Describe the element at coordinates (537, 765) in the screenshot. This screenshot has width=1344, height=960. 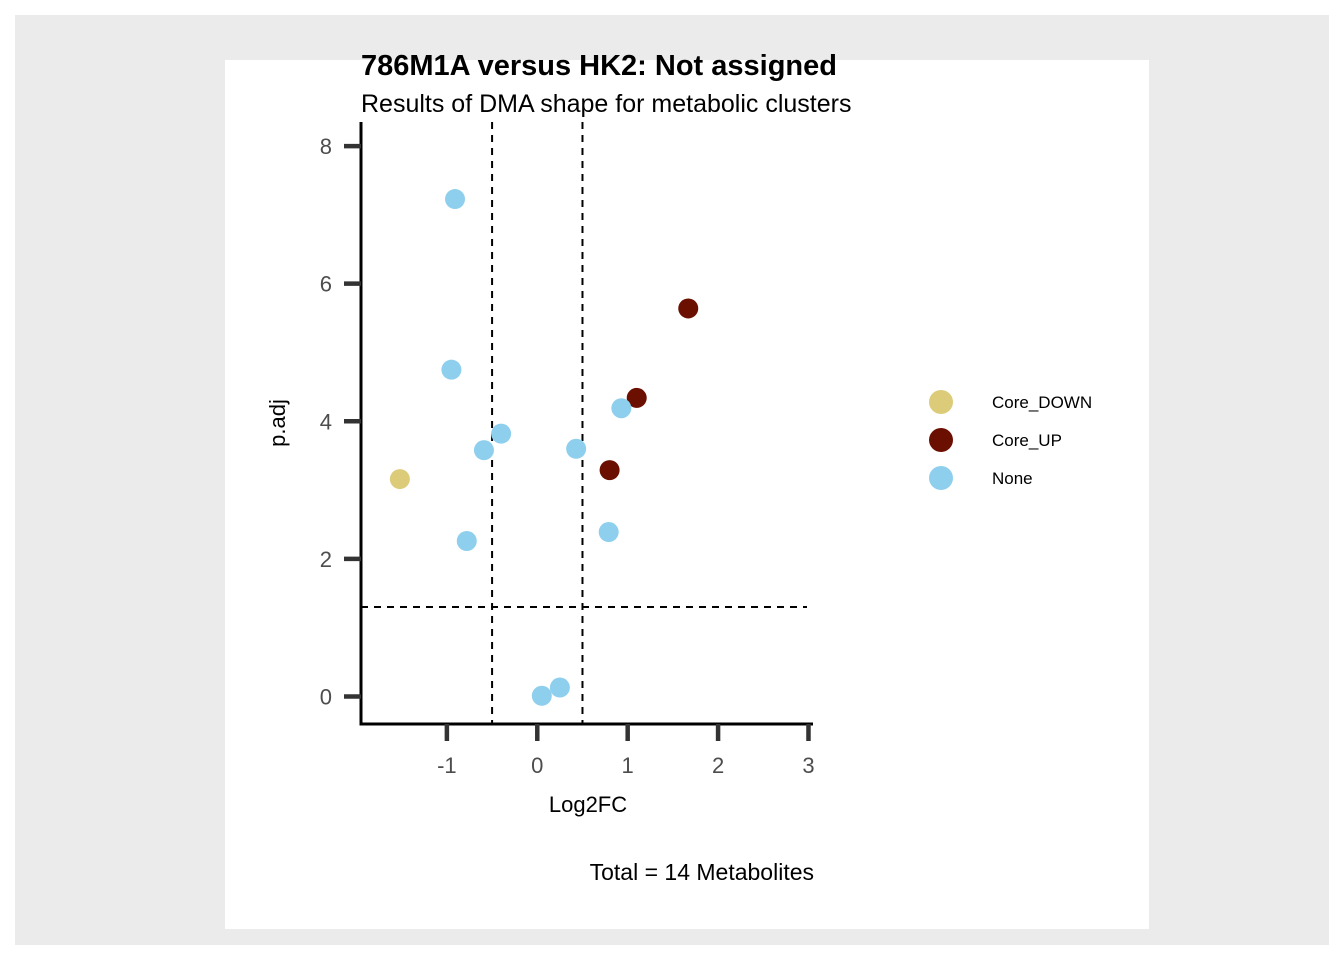
I see `x-tick-label: 0` at that location.